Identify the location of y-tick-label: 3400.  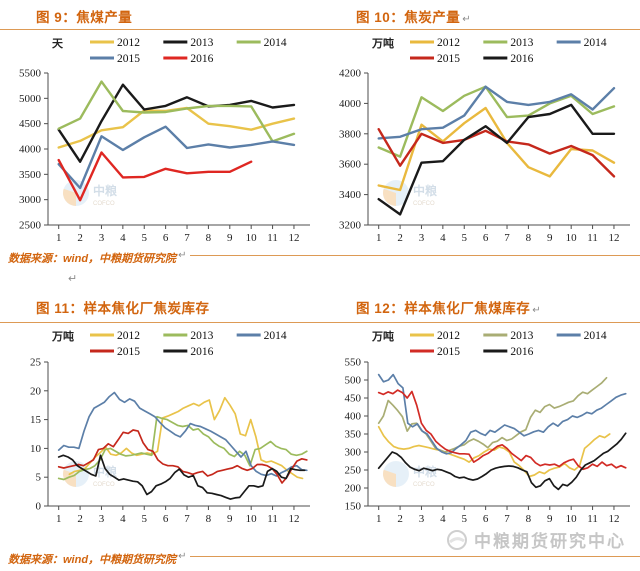
(350, 195).